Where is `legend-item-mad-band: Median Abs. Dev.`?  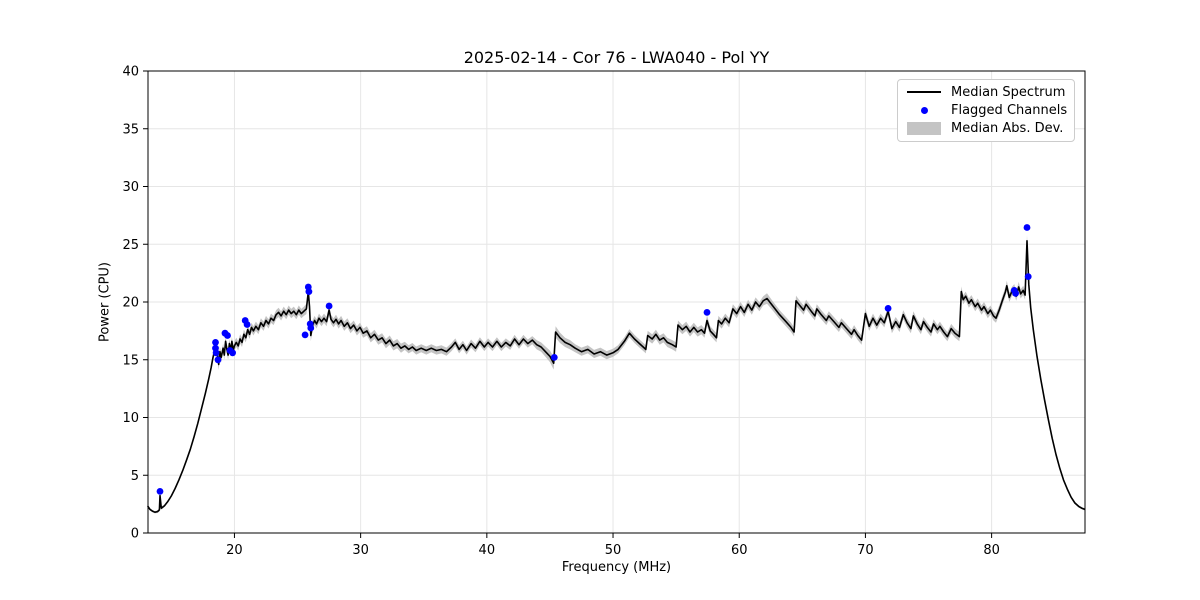
legend-item-mad-band: Median Abs. Dev. is located at coordinates (986, 129).